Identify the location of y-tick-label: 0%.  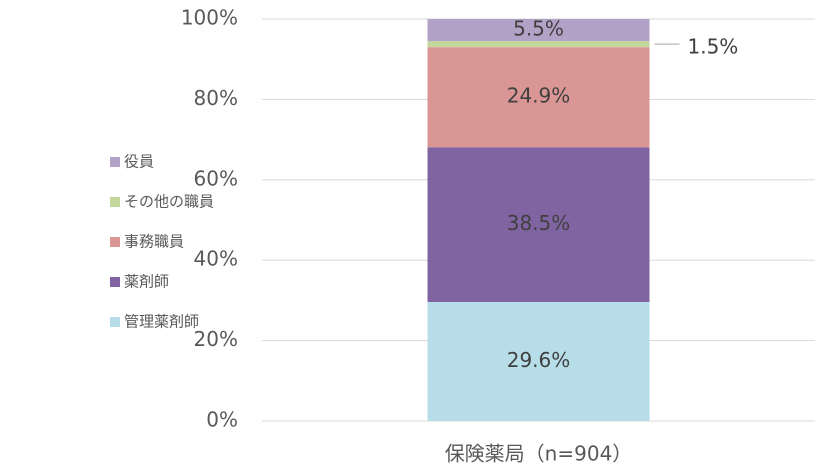
(222, 420).